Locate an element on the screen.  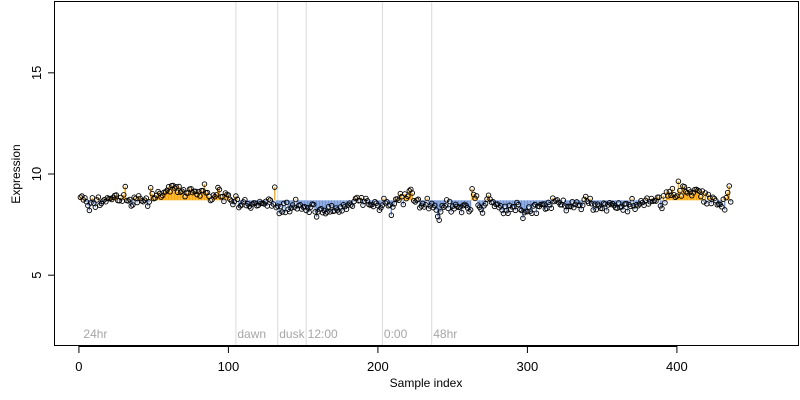
x-tick-label: 300 is located at coordinates (528, 366).